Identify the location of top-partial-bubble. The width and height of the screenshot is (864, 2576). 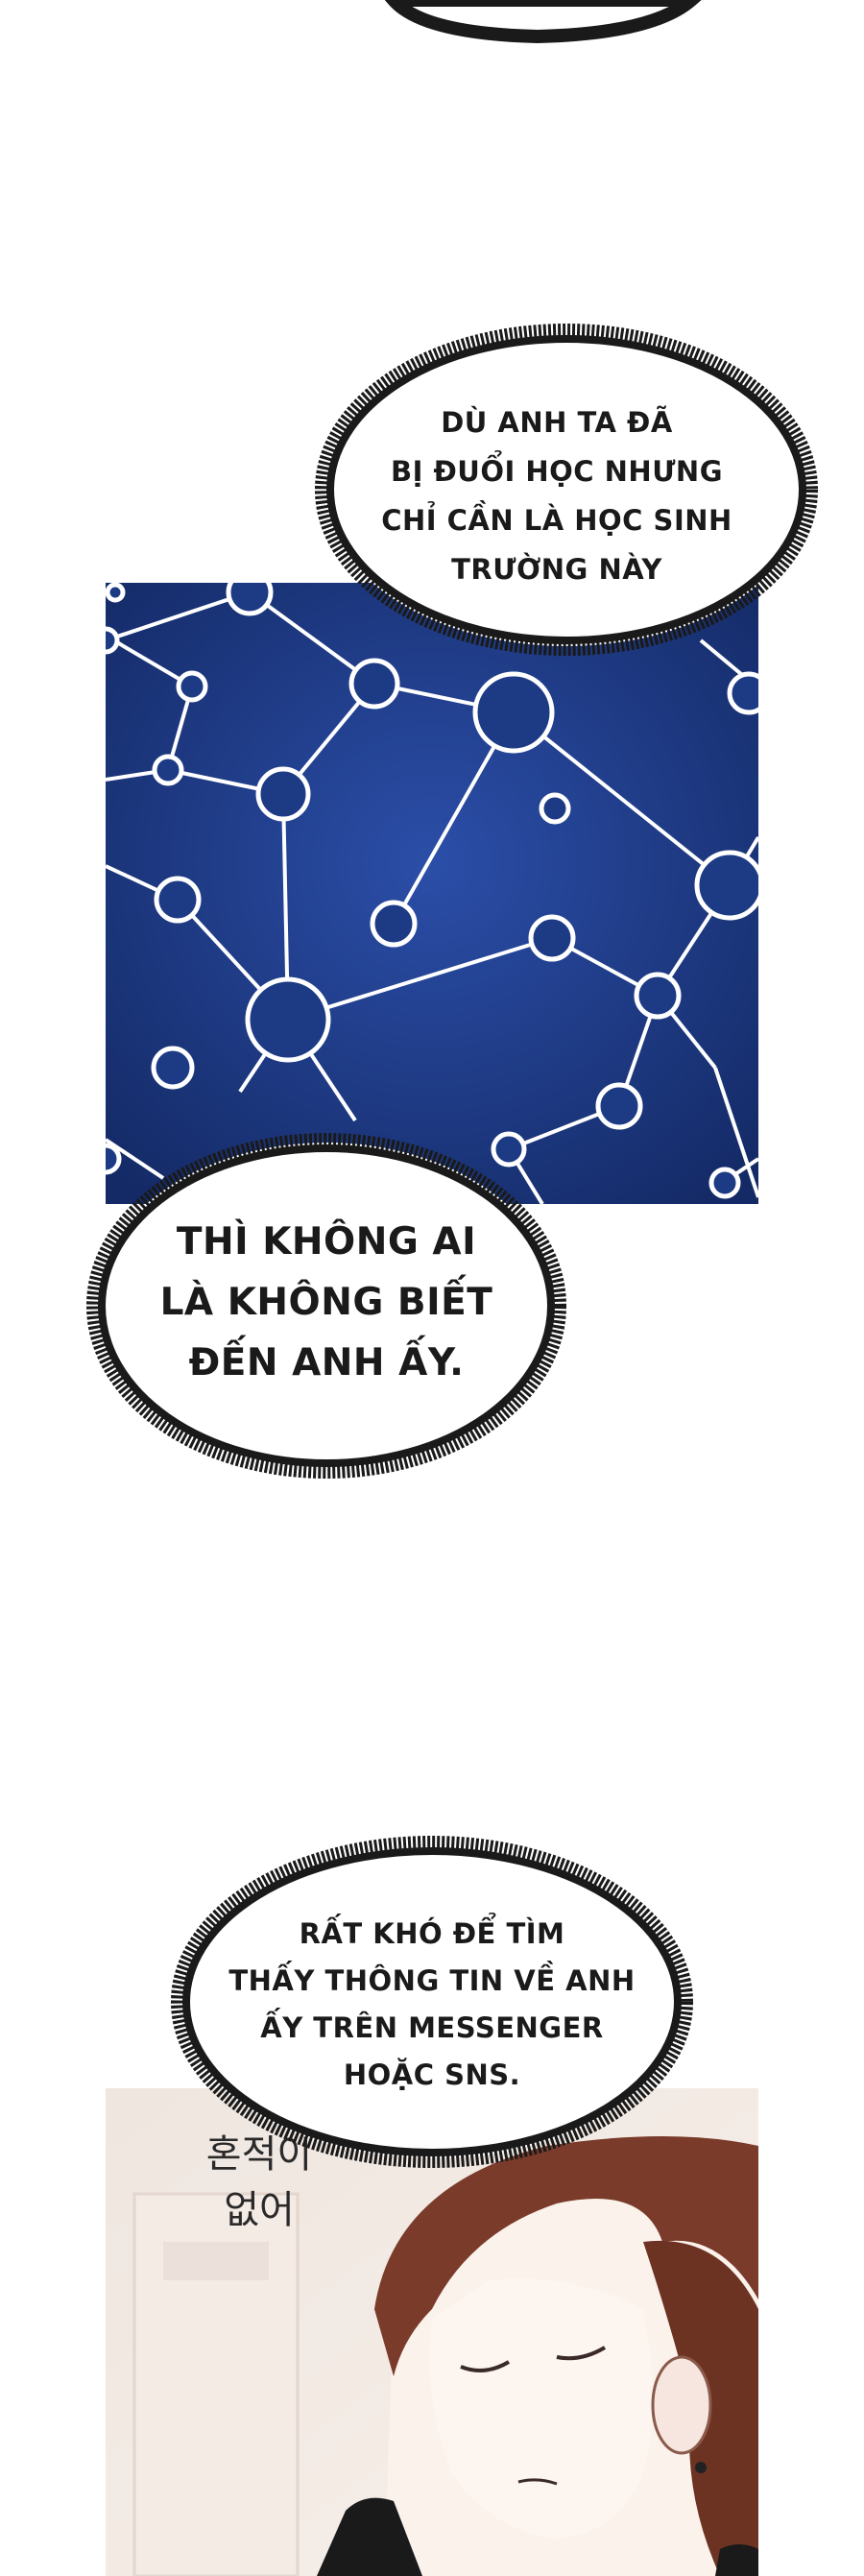
(543, 22).